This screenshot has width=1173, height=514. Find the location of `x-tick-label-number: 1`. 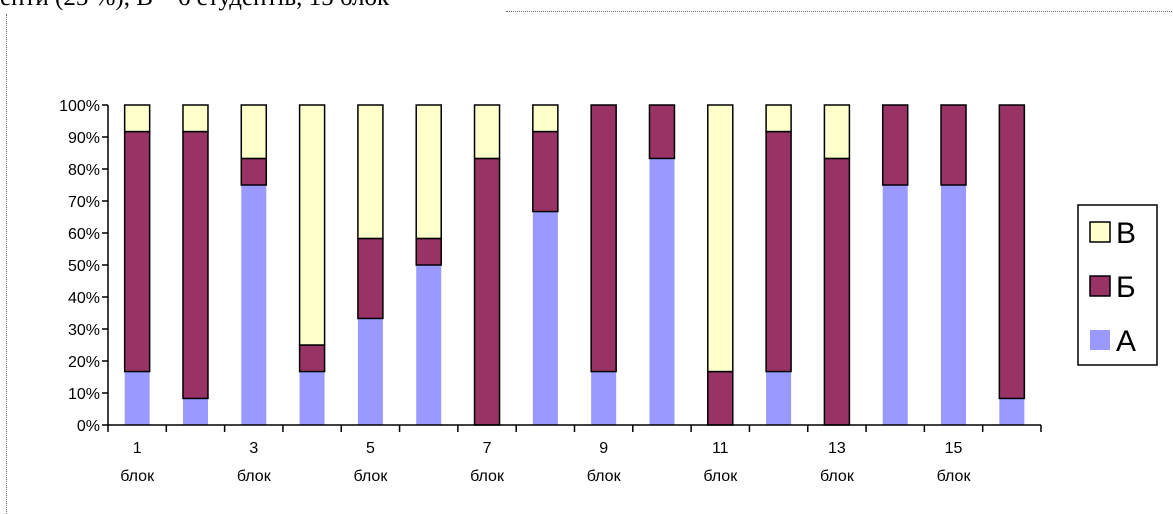

x-tick-label-number: 1 is located at coordinates (137, 448).